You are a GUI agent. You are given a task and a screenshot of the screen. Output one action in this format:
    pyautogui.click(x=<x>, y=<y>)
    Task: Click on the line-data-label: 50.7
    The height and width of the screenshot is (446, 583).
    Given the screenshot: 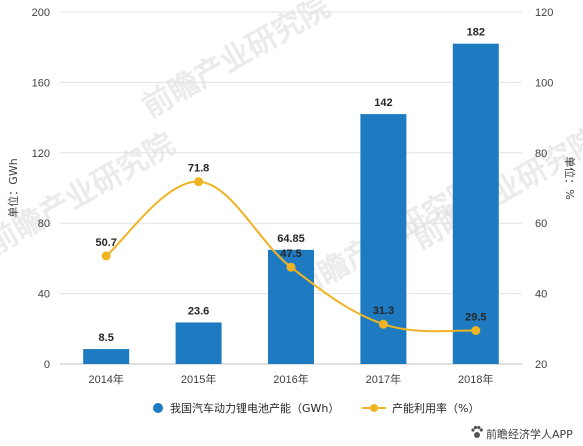 What is the action you would take?
    pyautogui.click(x=105, y=243)
    